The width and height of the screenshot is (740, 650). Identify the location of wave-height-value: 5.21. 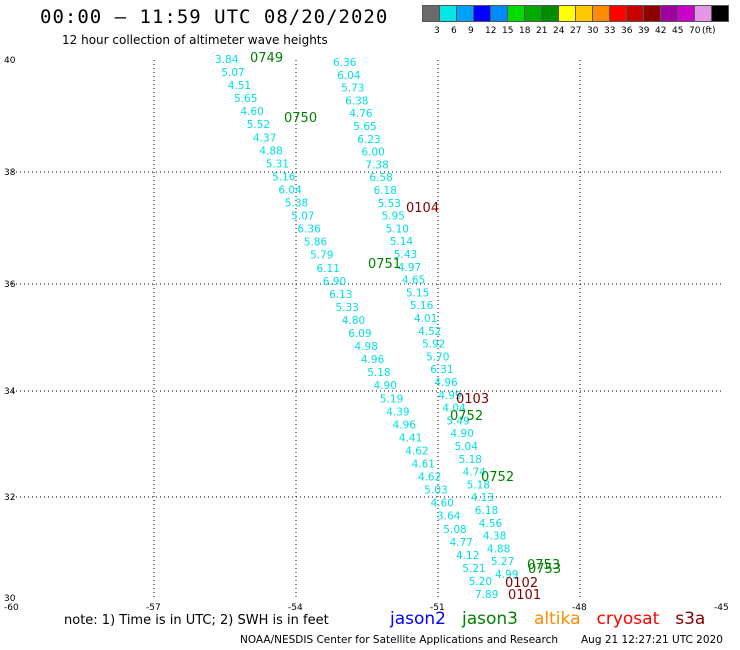
(473, 569).